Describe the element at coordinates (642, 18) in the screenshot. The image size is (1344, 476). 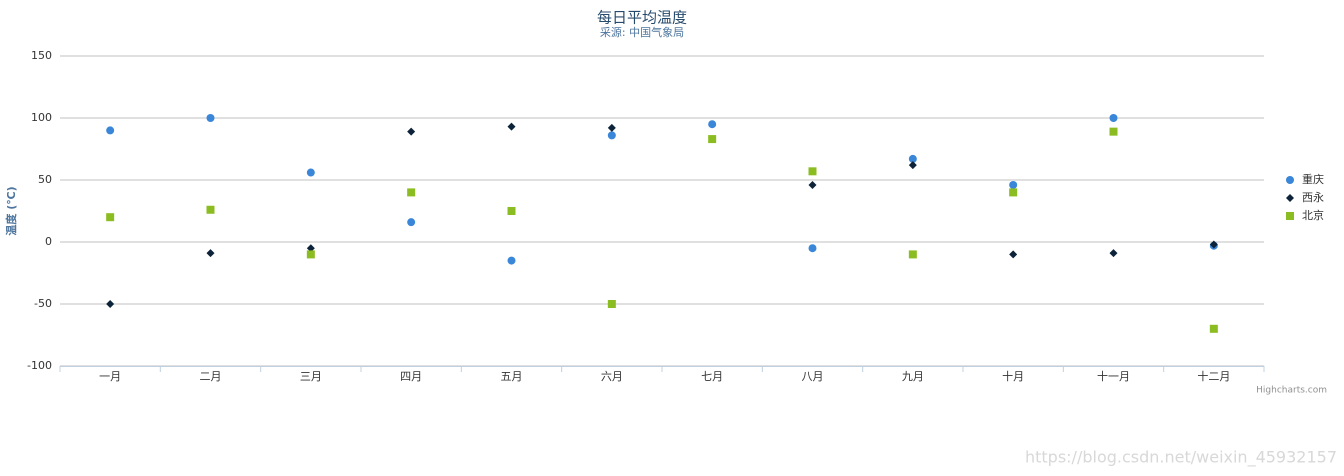
I see `chart-title: 每日平均温度` at that location.